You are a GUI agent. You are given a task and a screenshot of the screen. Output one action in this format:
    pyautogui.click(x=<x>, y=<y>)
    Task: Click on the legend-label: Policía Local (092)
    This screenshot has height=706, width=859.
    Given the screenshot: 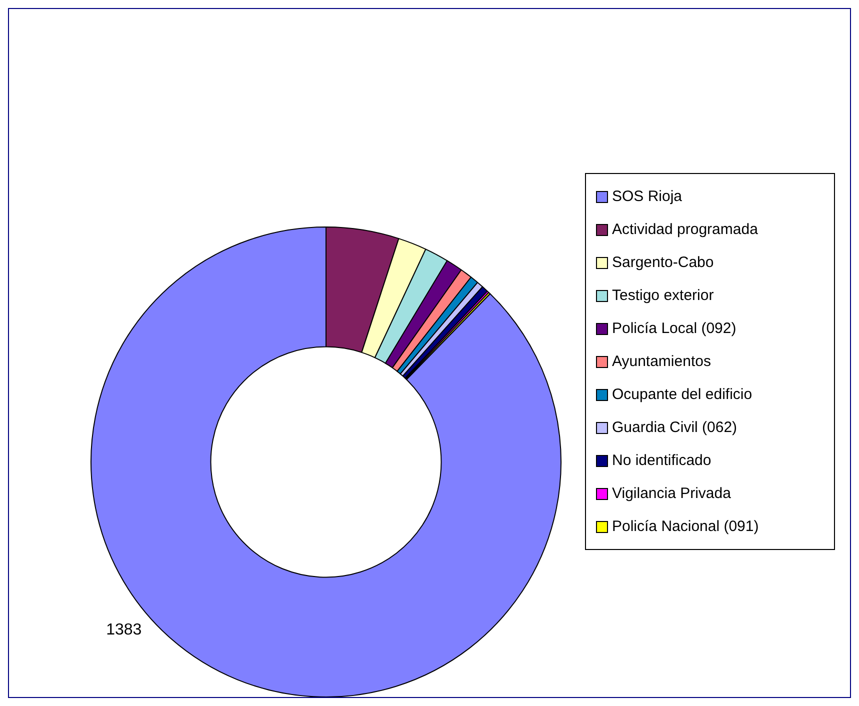 What is the action you would take?
    pyautogui.click(x=674, y=328)
    